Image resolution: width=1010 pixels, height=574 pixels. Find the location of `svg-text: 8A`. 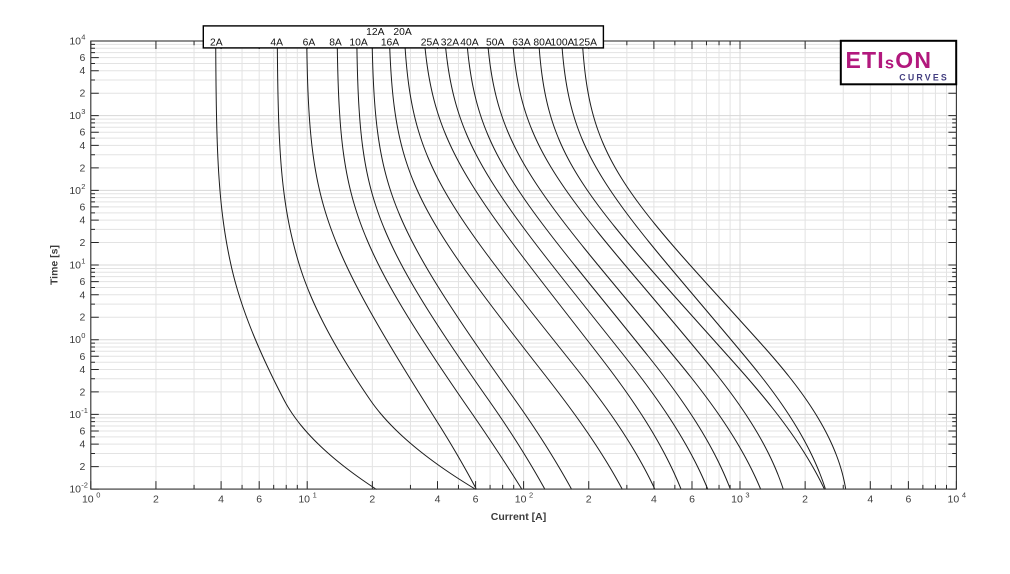

svg-text: 8A is located at coordinates (335, 43).